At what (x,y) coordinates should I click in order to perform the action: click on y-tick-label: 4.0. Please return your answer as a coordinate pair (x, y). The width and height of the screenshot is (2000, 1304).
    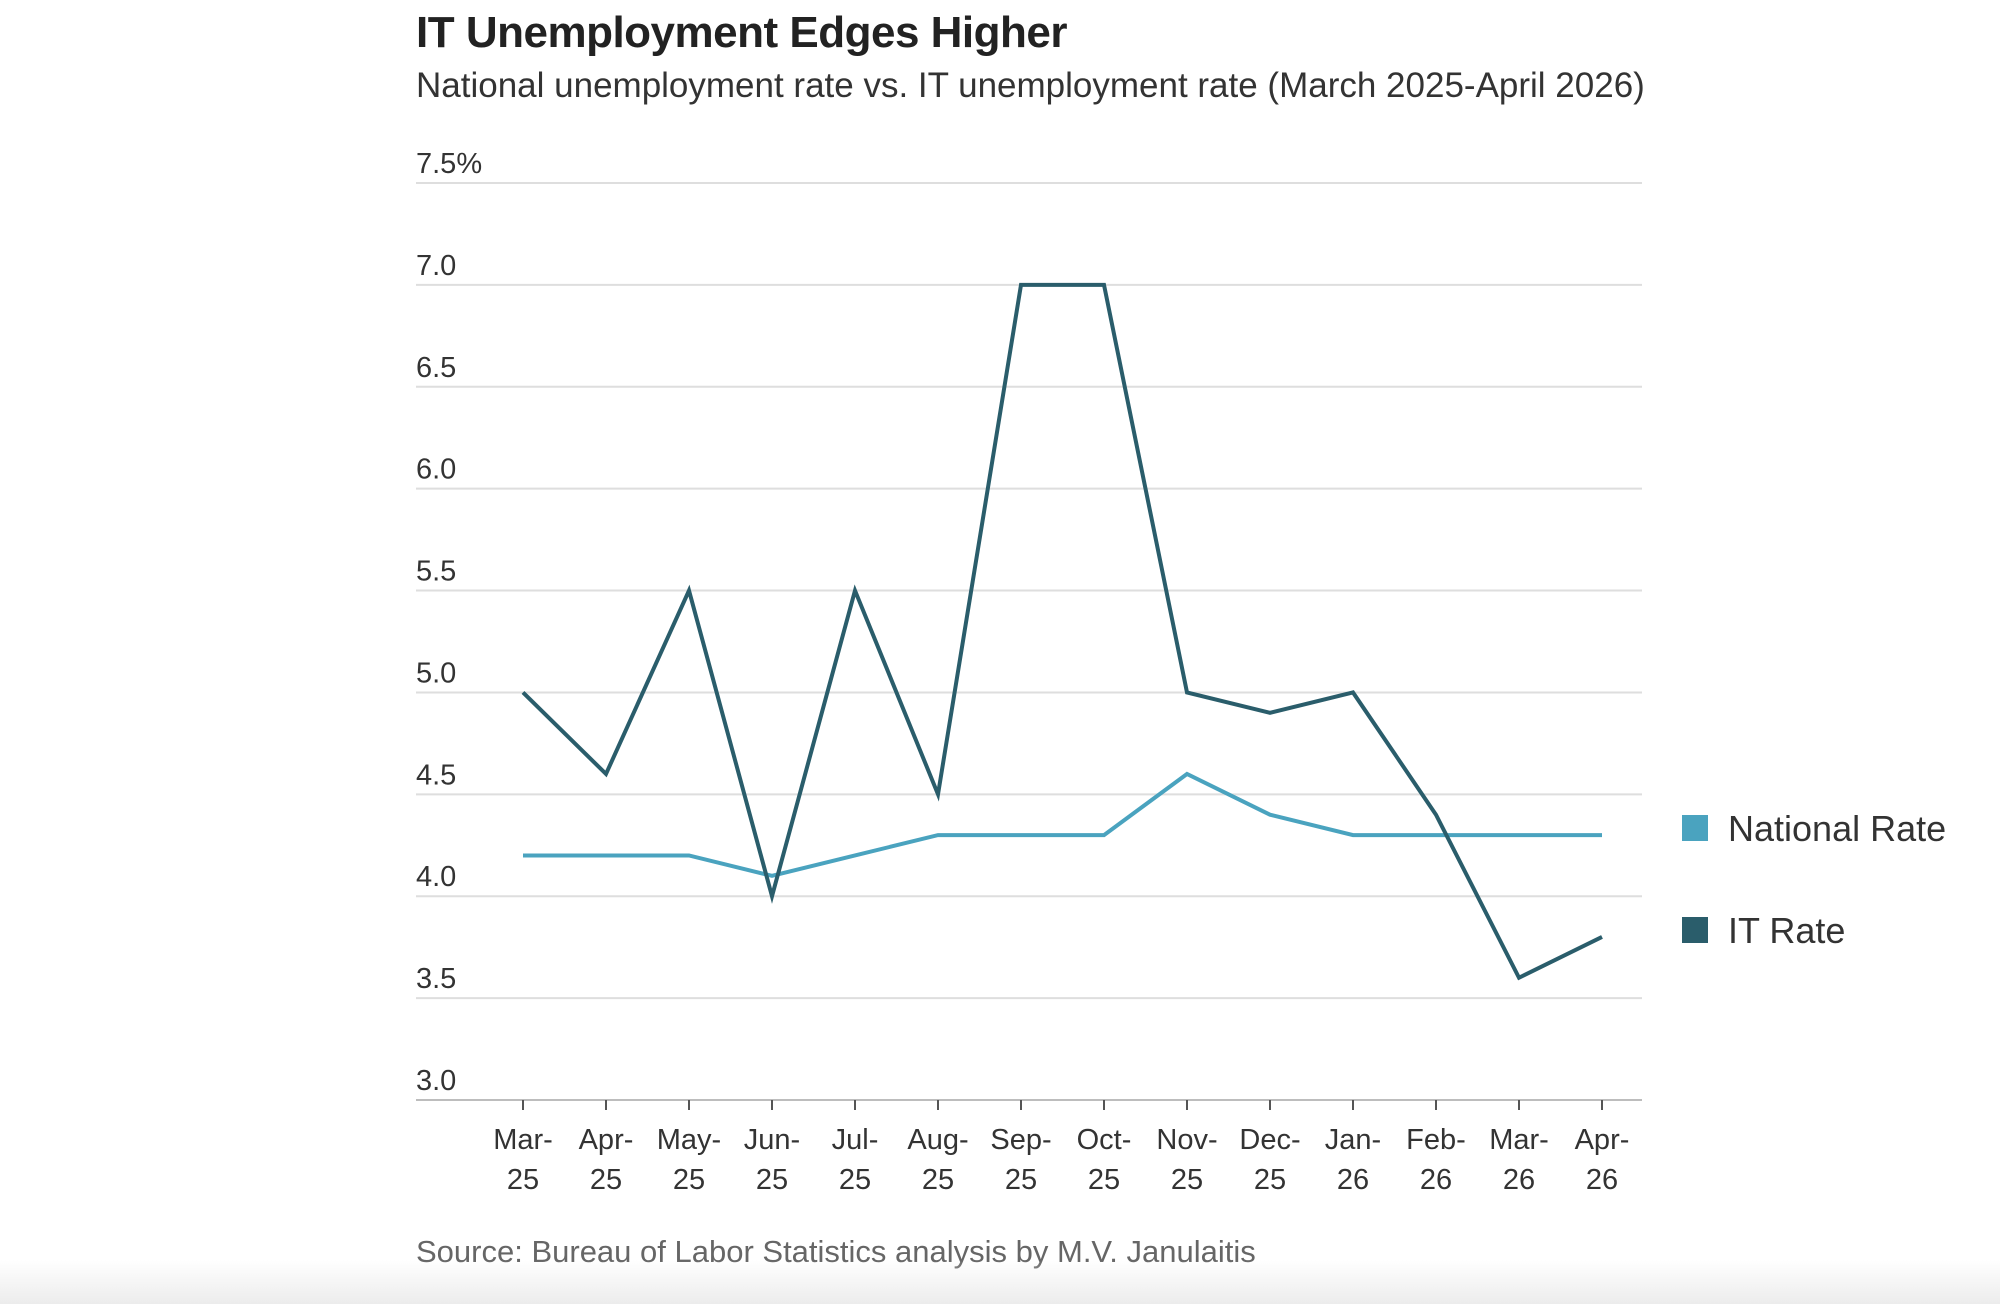
    Looking at the image, I should click on (436, 877).